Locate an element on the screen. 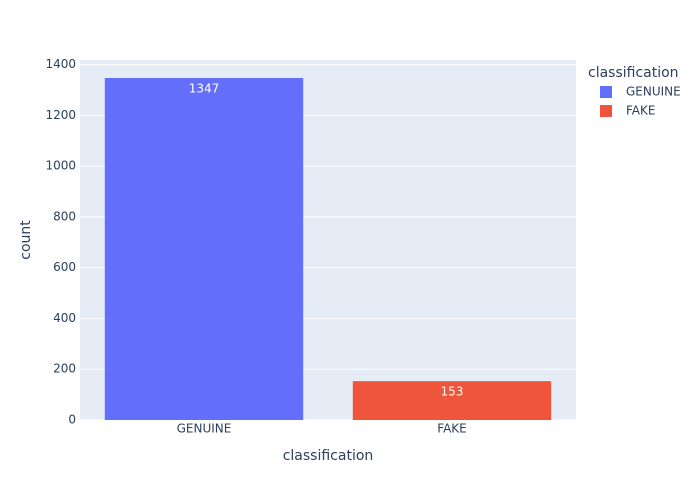  y-tick-label: 0 is located at coordinates (72, 420).